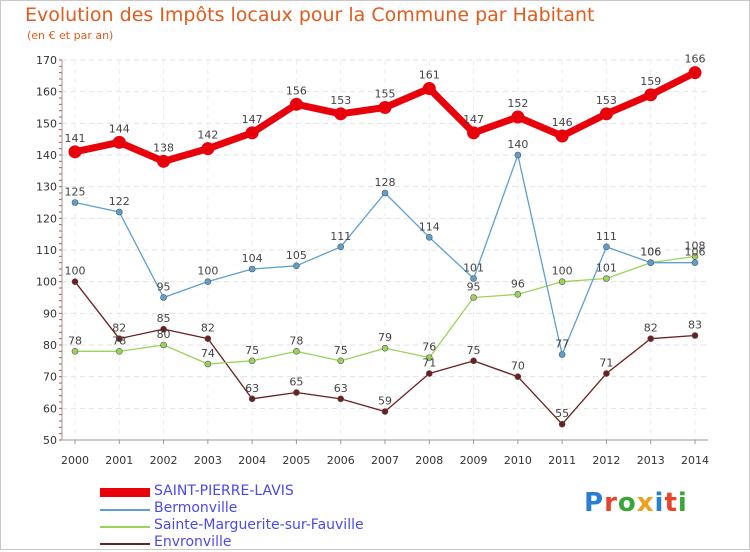 The height and width of the screenshot is (552, 750). I want to click on data-label: 85, so click(164, 318).